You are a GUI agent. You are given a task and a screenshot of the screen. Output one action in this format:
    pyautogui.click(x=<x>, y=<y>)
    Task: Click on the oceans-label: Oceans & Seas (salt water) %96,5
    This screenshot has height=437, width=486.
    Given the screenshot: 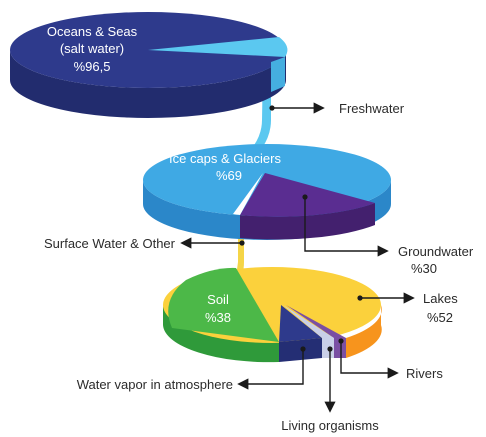 What is the action you would take?
    pyautogui.click(x=92, y=49)
    